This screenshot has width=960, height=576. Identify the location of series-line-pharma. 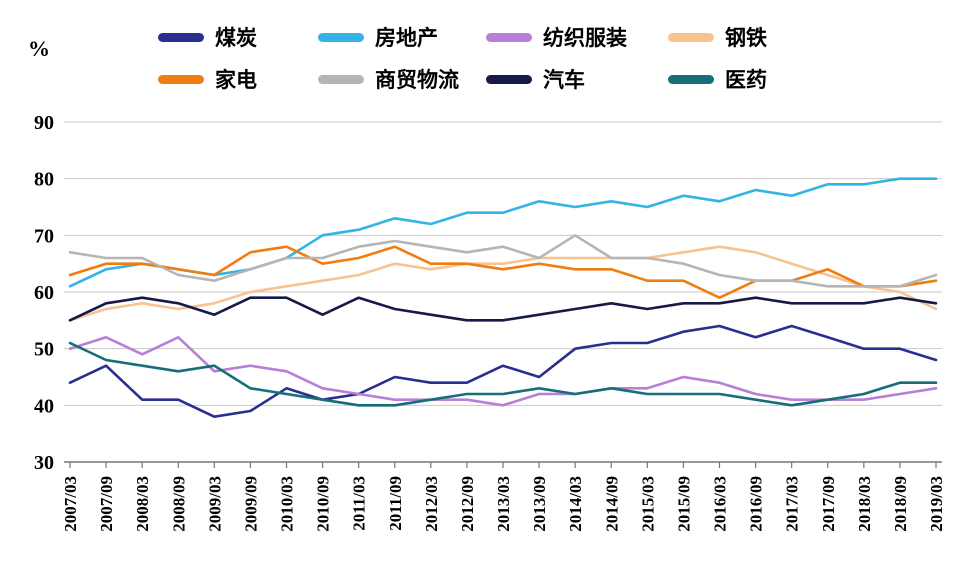
(503, 374).